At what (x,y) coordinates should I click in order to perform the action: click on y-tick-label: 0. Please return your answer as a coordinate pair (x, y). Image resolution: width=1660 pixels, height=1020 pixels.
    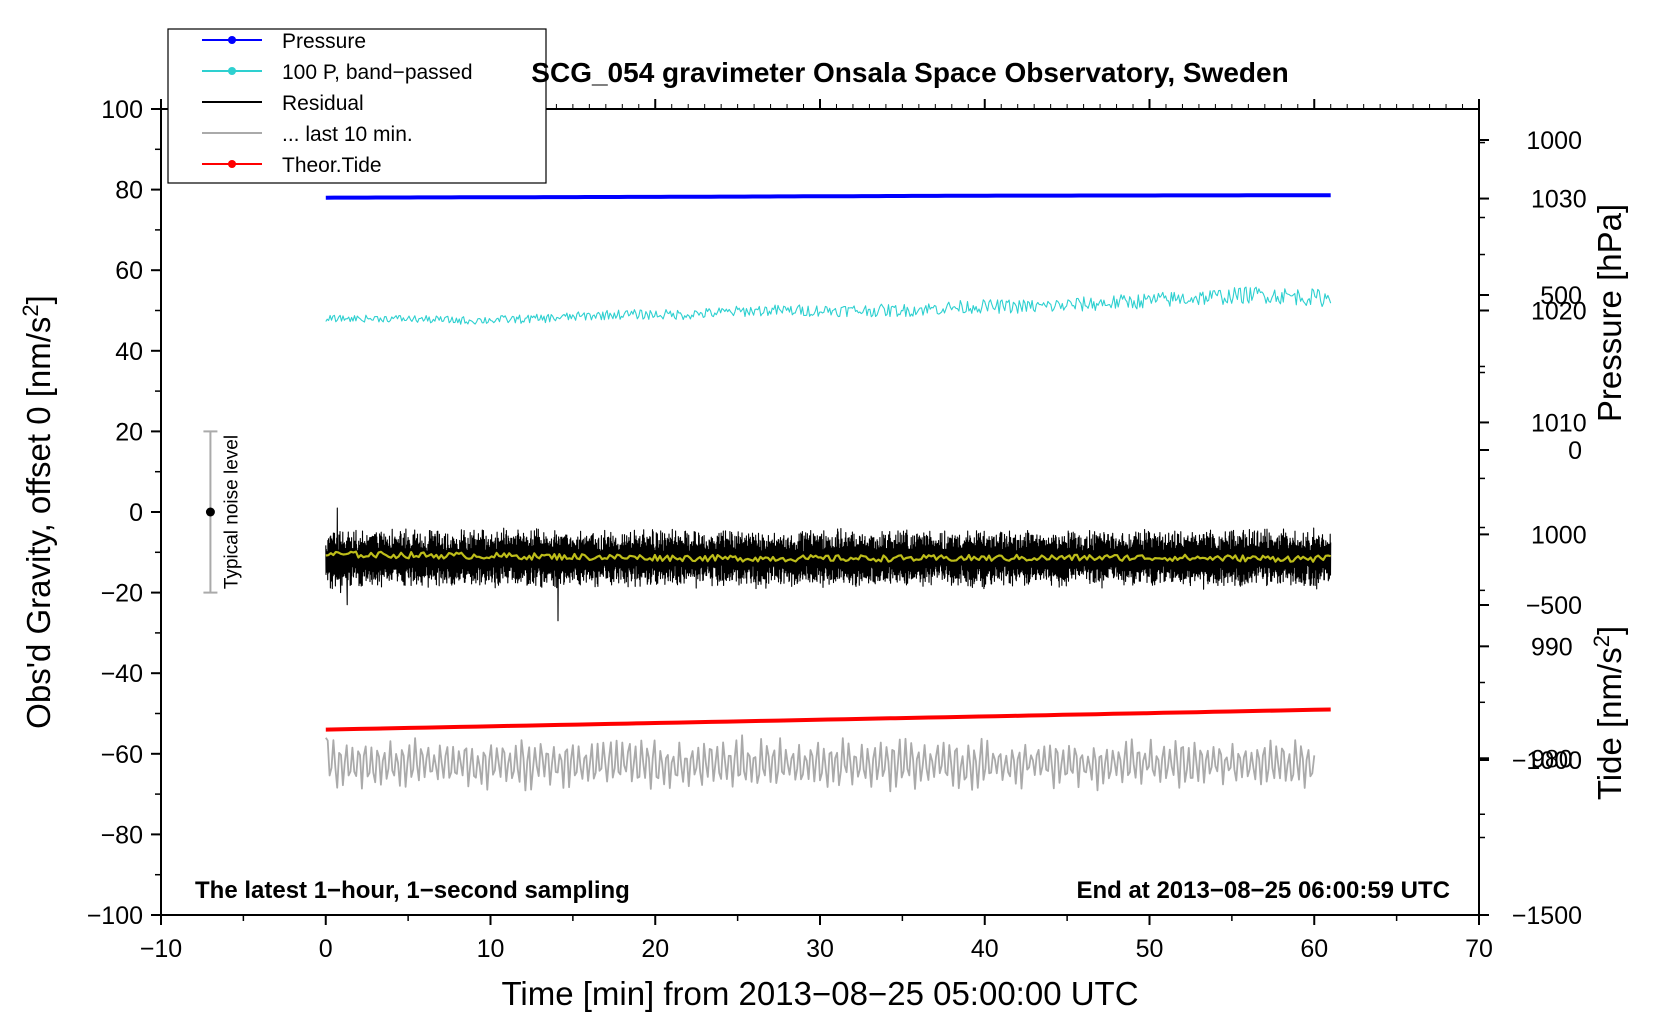
    Looking at the image, I should click on (136, 513).